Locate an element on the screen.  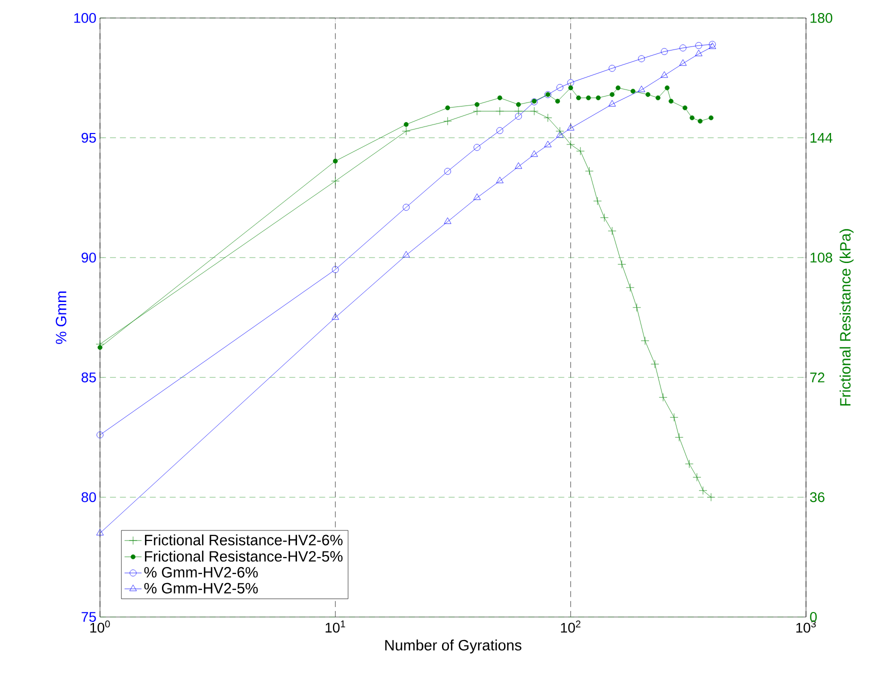
y2-tick-label: 108 is located at coordinates (821, 257).